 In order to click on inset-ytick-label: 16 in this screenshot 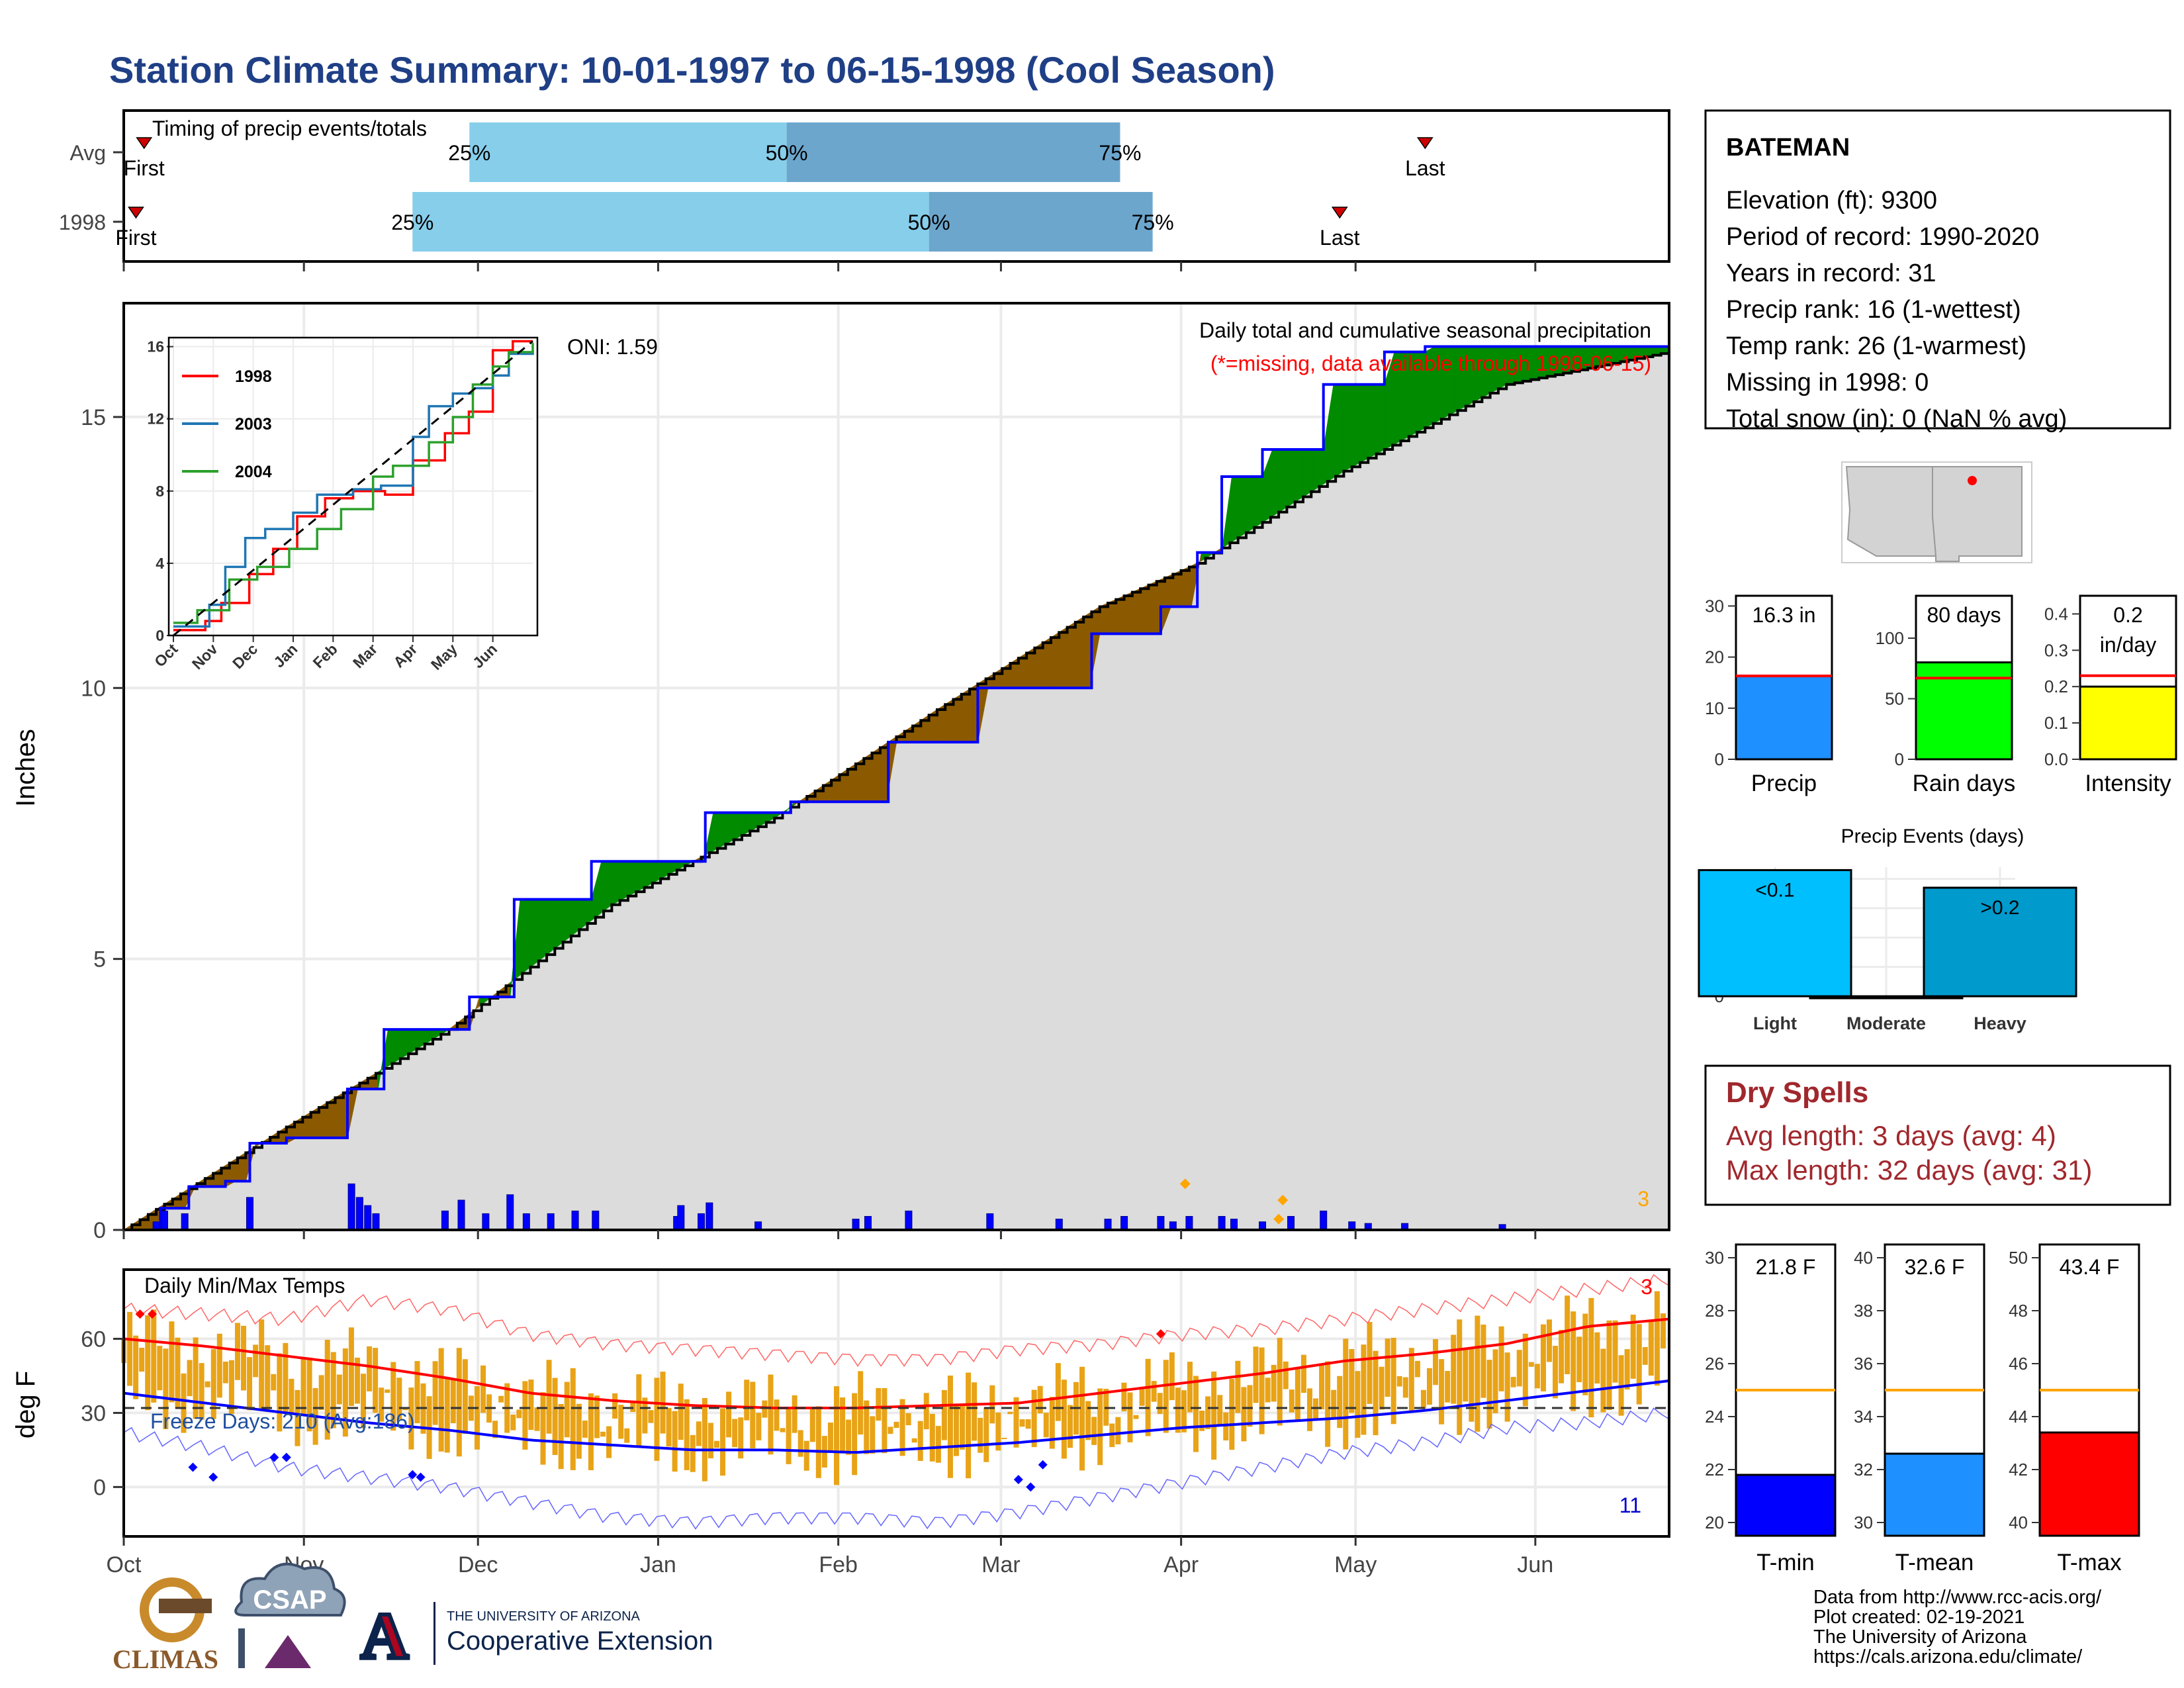, I will do `click(155, 346)`.